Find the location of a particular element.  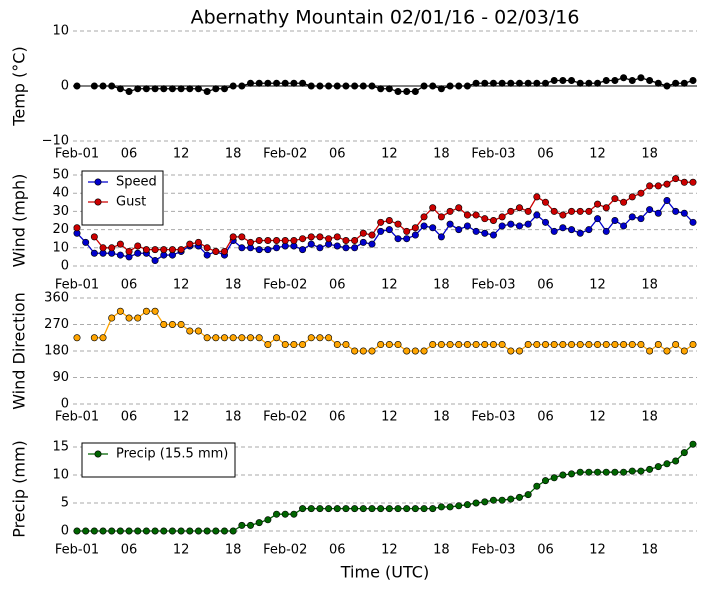

legend-marker is located at coordinates (98, 202).